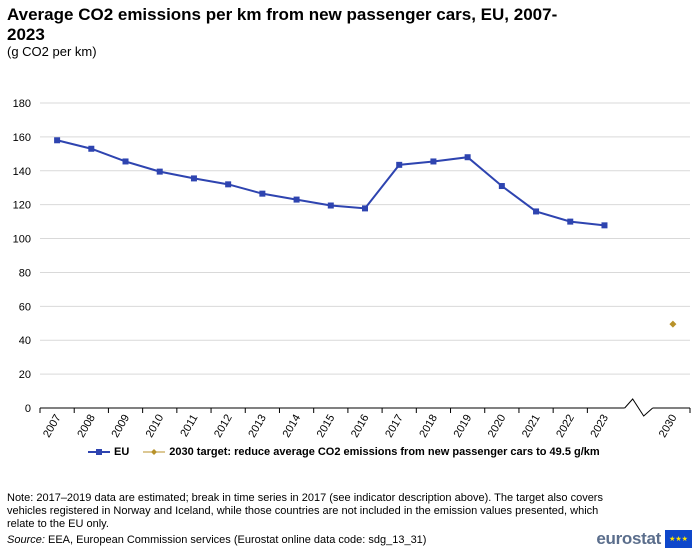  Describe the element at coordinates (639, 407) in the screenshot. I see `axis-break-icon` at that location.